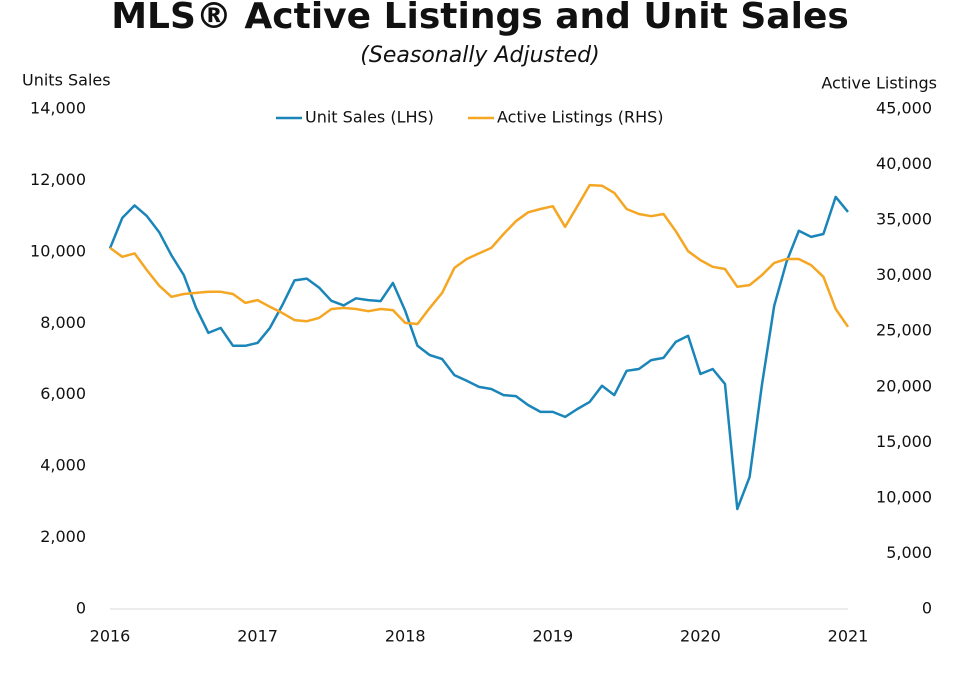 The image size is (960, 675). What do you see at coordinates (904, 219) in the screenshot?
I see `y2-tick-label: 35,000` at bounding box center [904, 219].